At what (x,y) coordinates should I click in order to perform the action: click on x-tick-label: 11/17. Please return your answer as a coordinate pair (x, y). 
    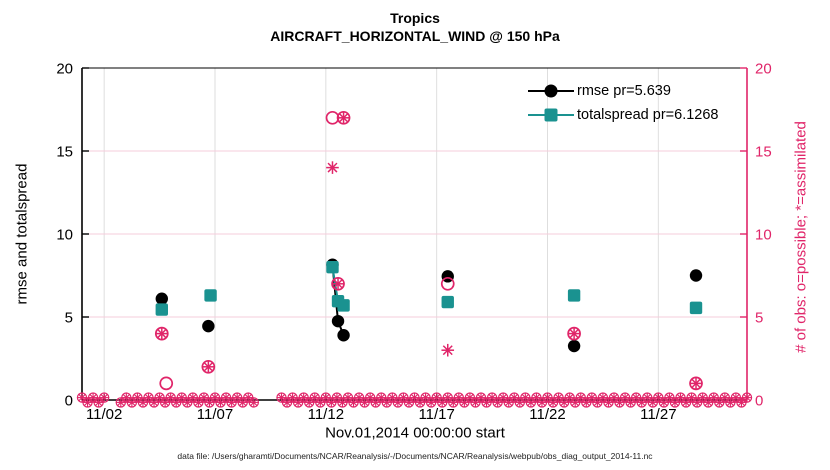
    Looking at the image, I should click on (436, 414).